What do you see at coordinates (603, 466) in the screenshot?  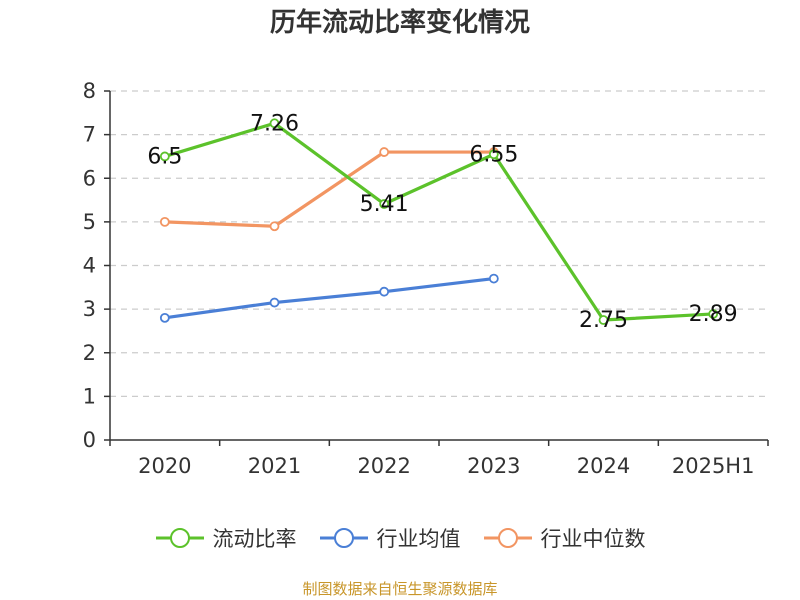 I see `x-tick-label: 2024` at bounding box center [603, 466].